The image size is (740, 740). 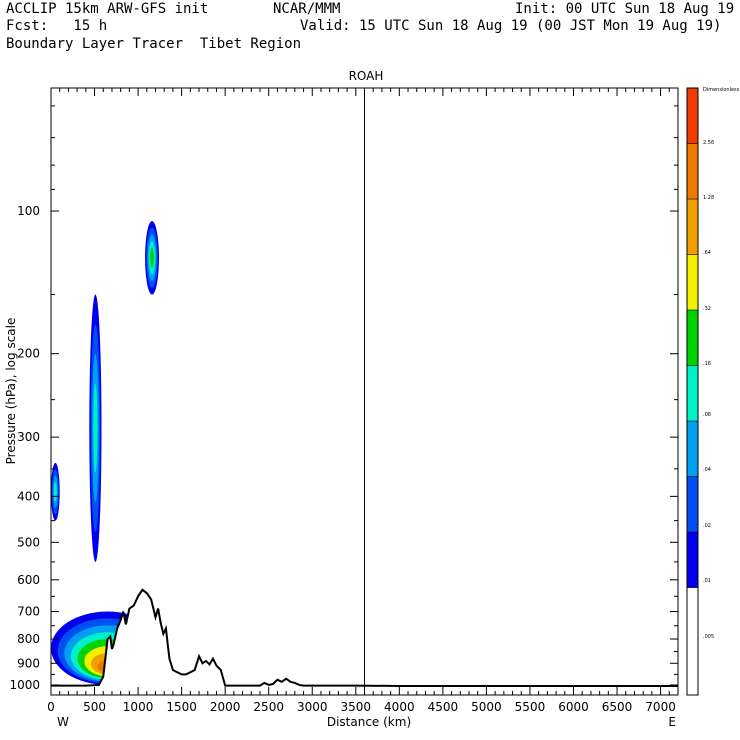 What do you see at coordinates (443, 707) in the screenshot?
I see `x-tick-label: 4500` at bounding box center [443, 707].